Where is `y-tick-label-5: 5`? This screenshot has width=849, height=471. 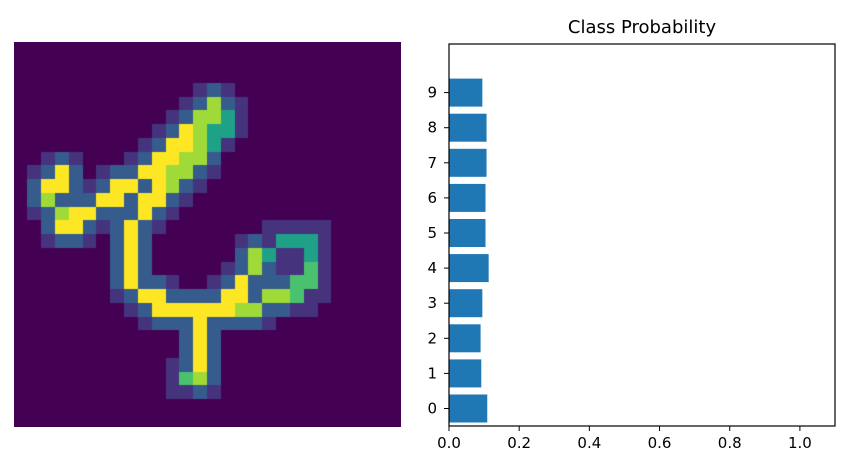
y-tick-label-5: 5 is located at coordinates (432, 233).